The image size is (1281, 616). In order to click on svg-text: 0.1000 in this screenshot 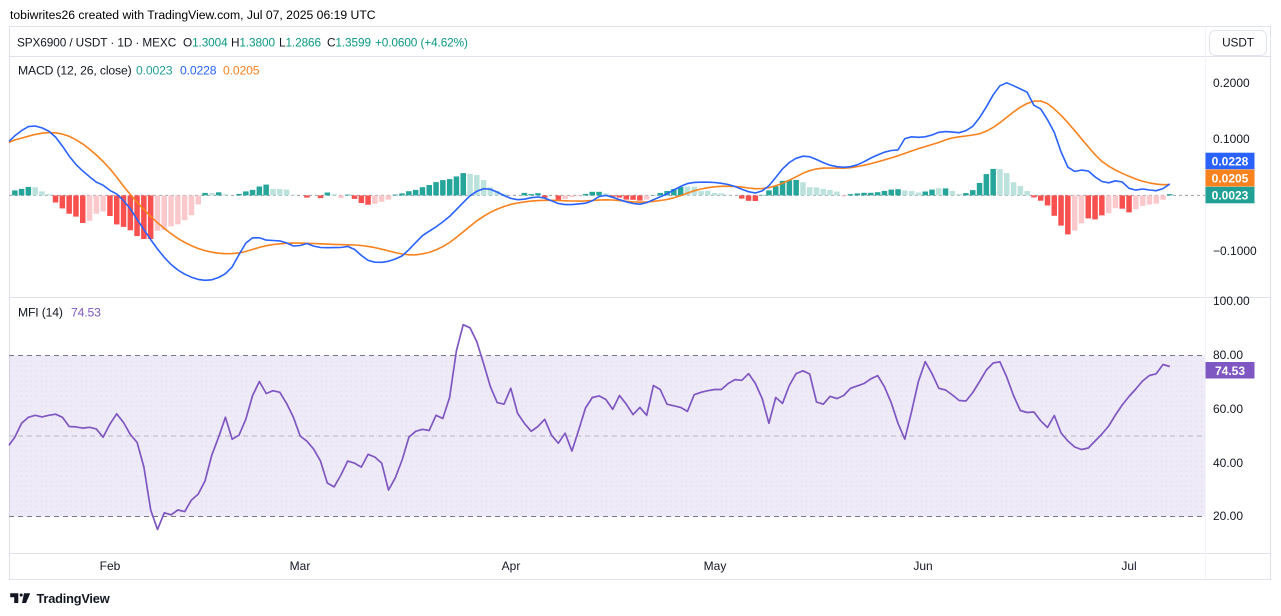, I will do `click(1231, 139)`.